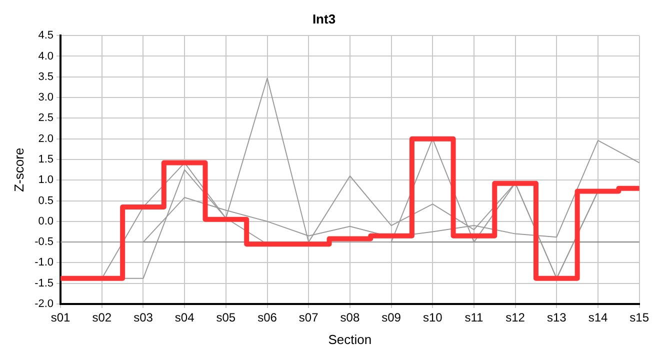  I want to click on y-tick-label: -0.5, so click(44, 242).